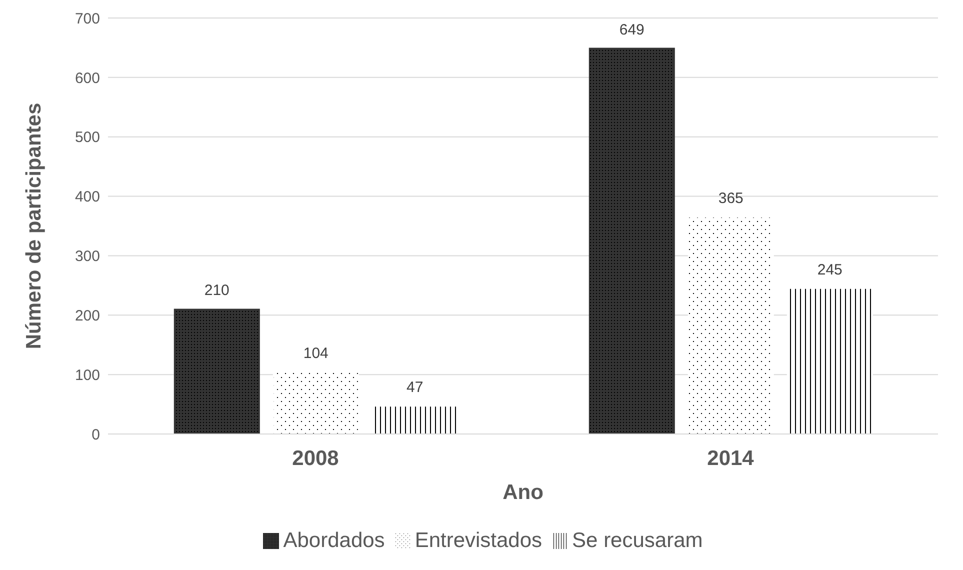  What do you see at coordinates (478, 540) in the screenshot?
I see `legend-label: Entrevistados` at bounding box center [478, 540].